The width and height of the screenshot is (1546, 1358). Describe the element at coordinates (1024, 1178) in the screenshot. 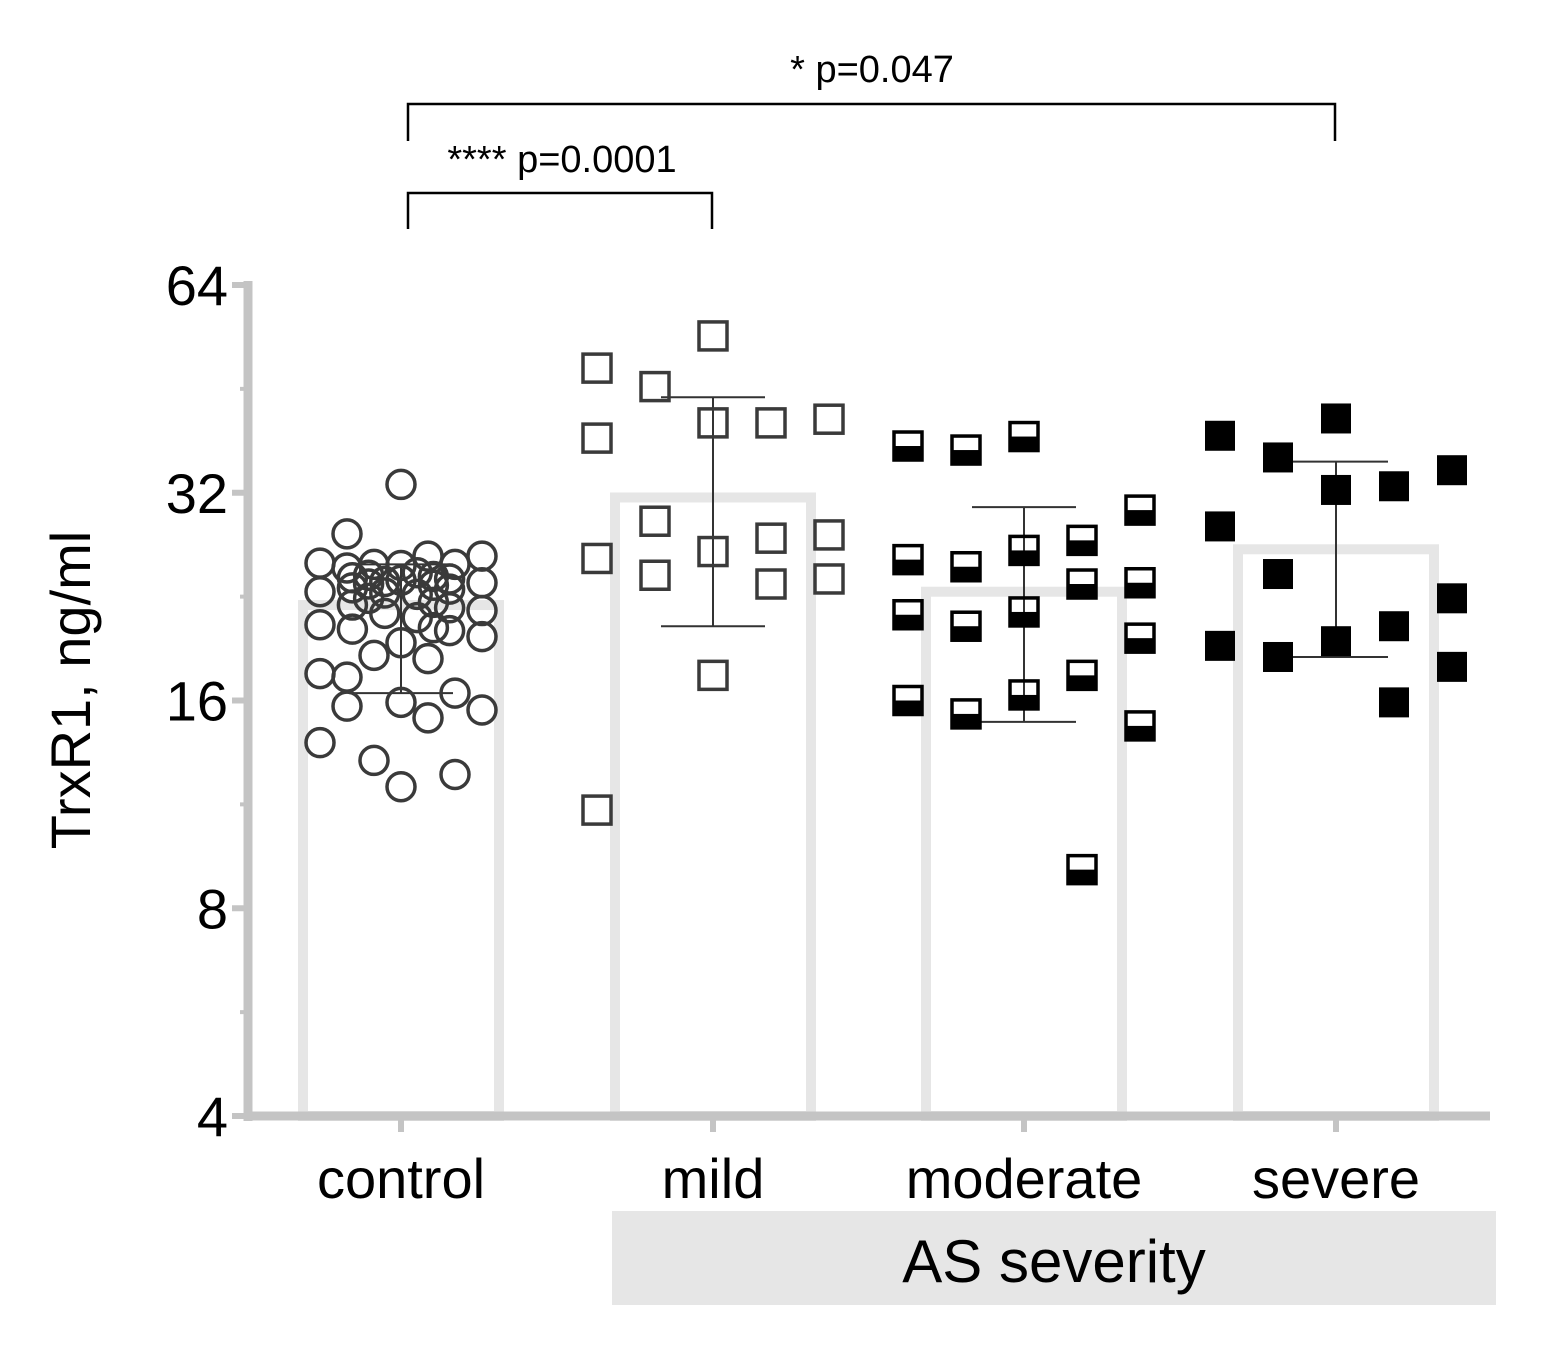

I see `x-tick-label-moderate: moderate` at that location.